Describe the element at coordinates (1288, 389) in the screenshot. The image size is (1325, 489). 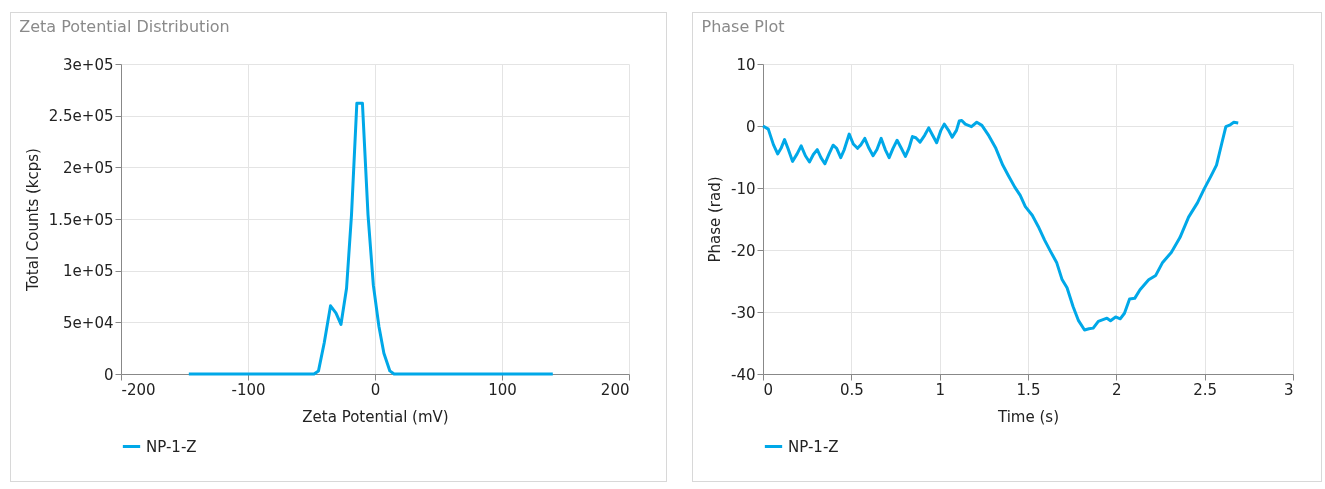
I see `x-tick-label: 3` at that location.